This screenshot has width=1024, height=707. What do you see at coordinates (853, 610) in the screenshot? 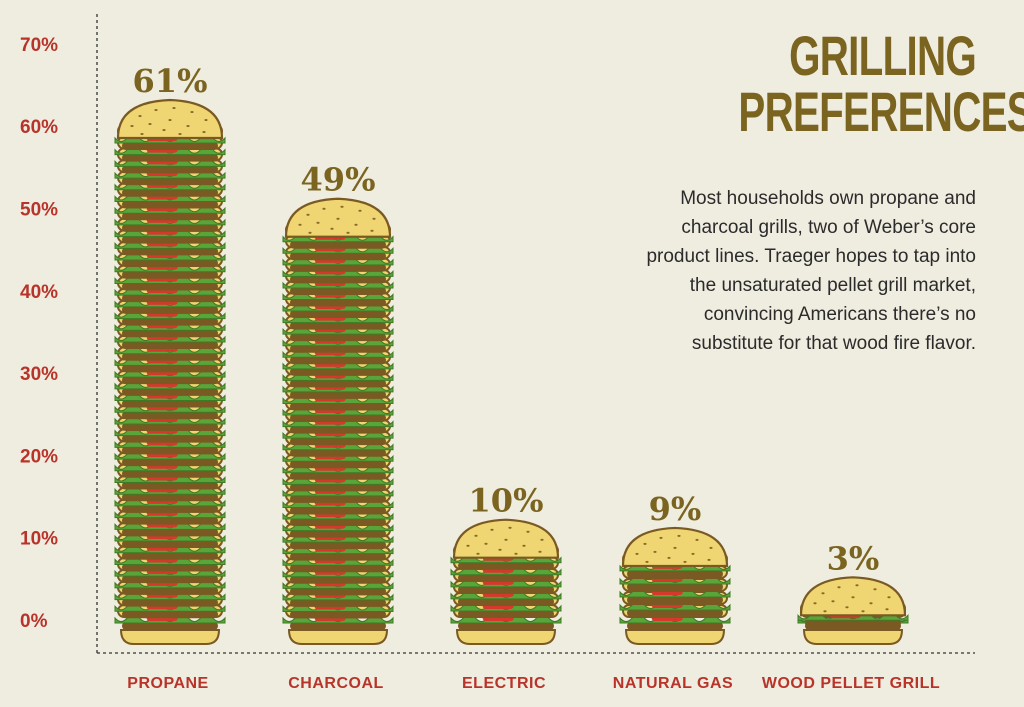
I see `bar-wood-pellet-grill` at bounding box center [853, 610].